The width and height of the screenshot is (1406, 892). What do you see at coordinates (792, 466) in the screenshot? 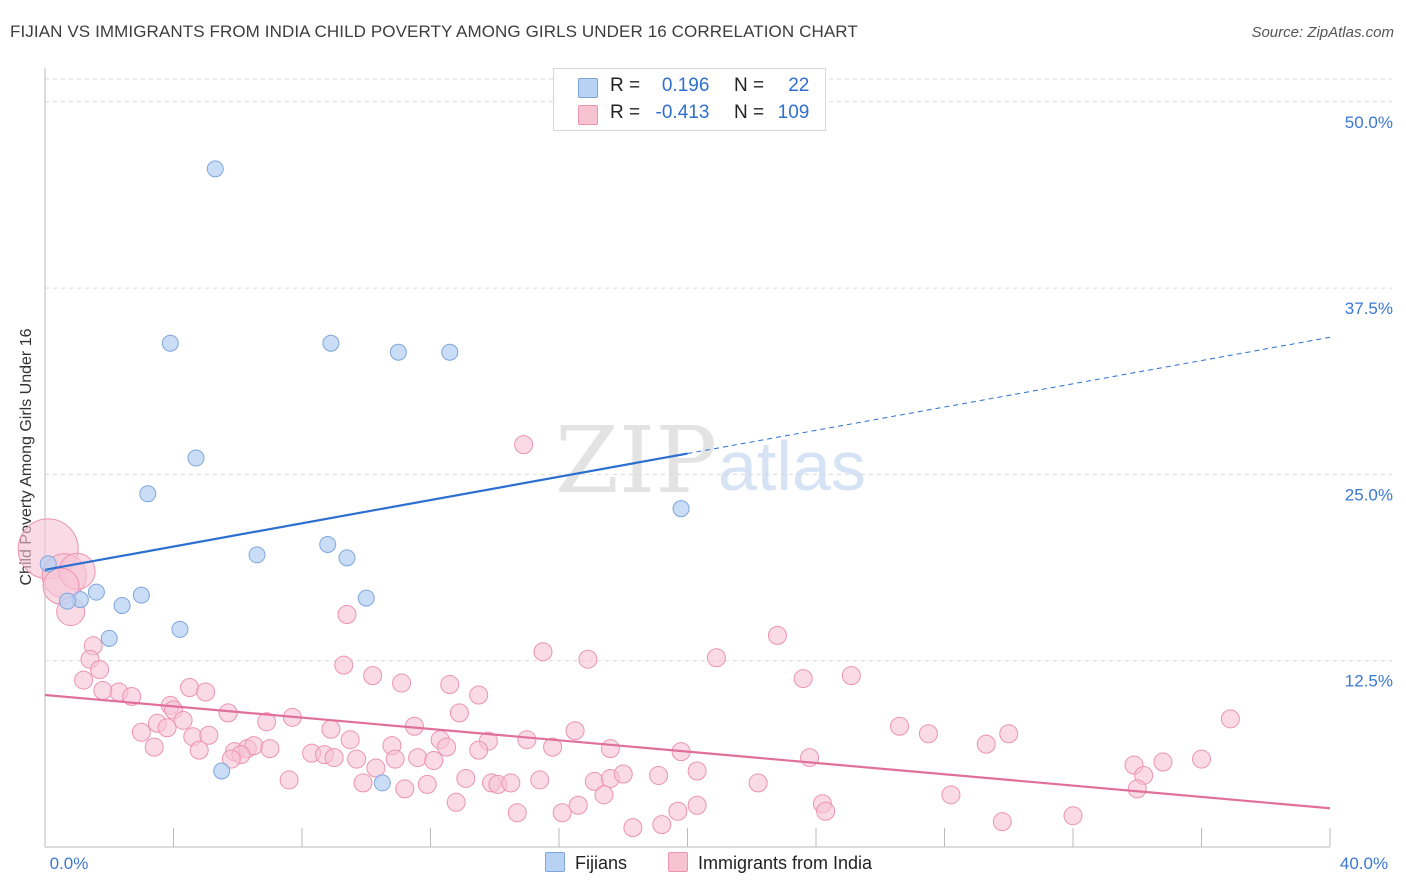
I see `watermark-atlas: atlas` at bounding box center [792, 466].